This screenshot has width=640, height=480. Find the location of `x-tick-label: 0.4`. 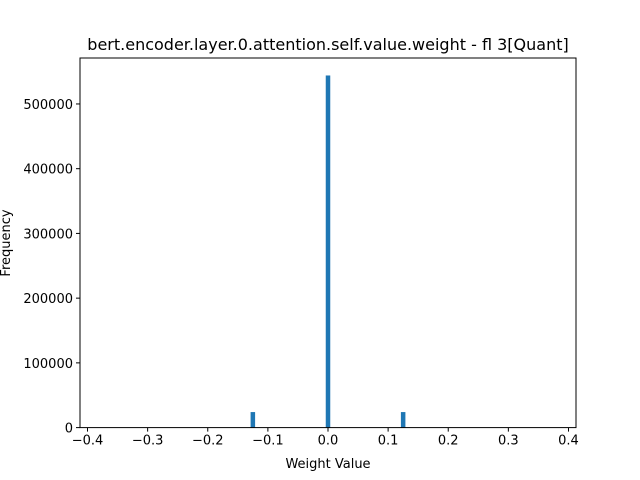

x-tick-label: 0.4 is located at coordinates (568, 441).